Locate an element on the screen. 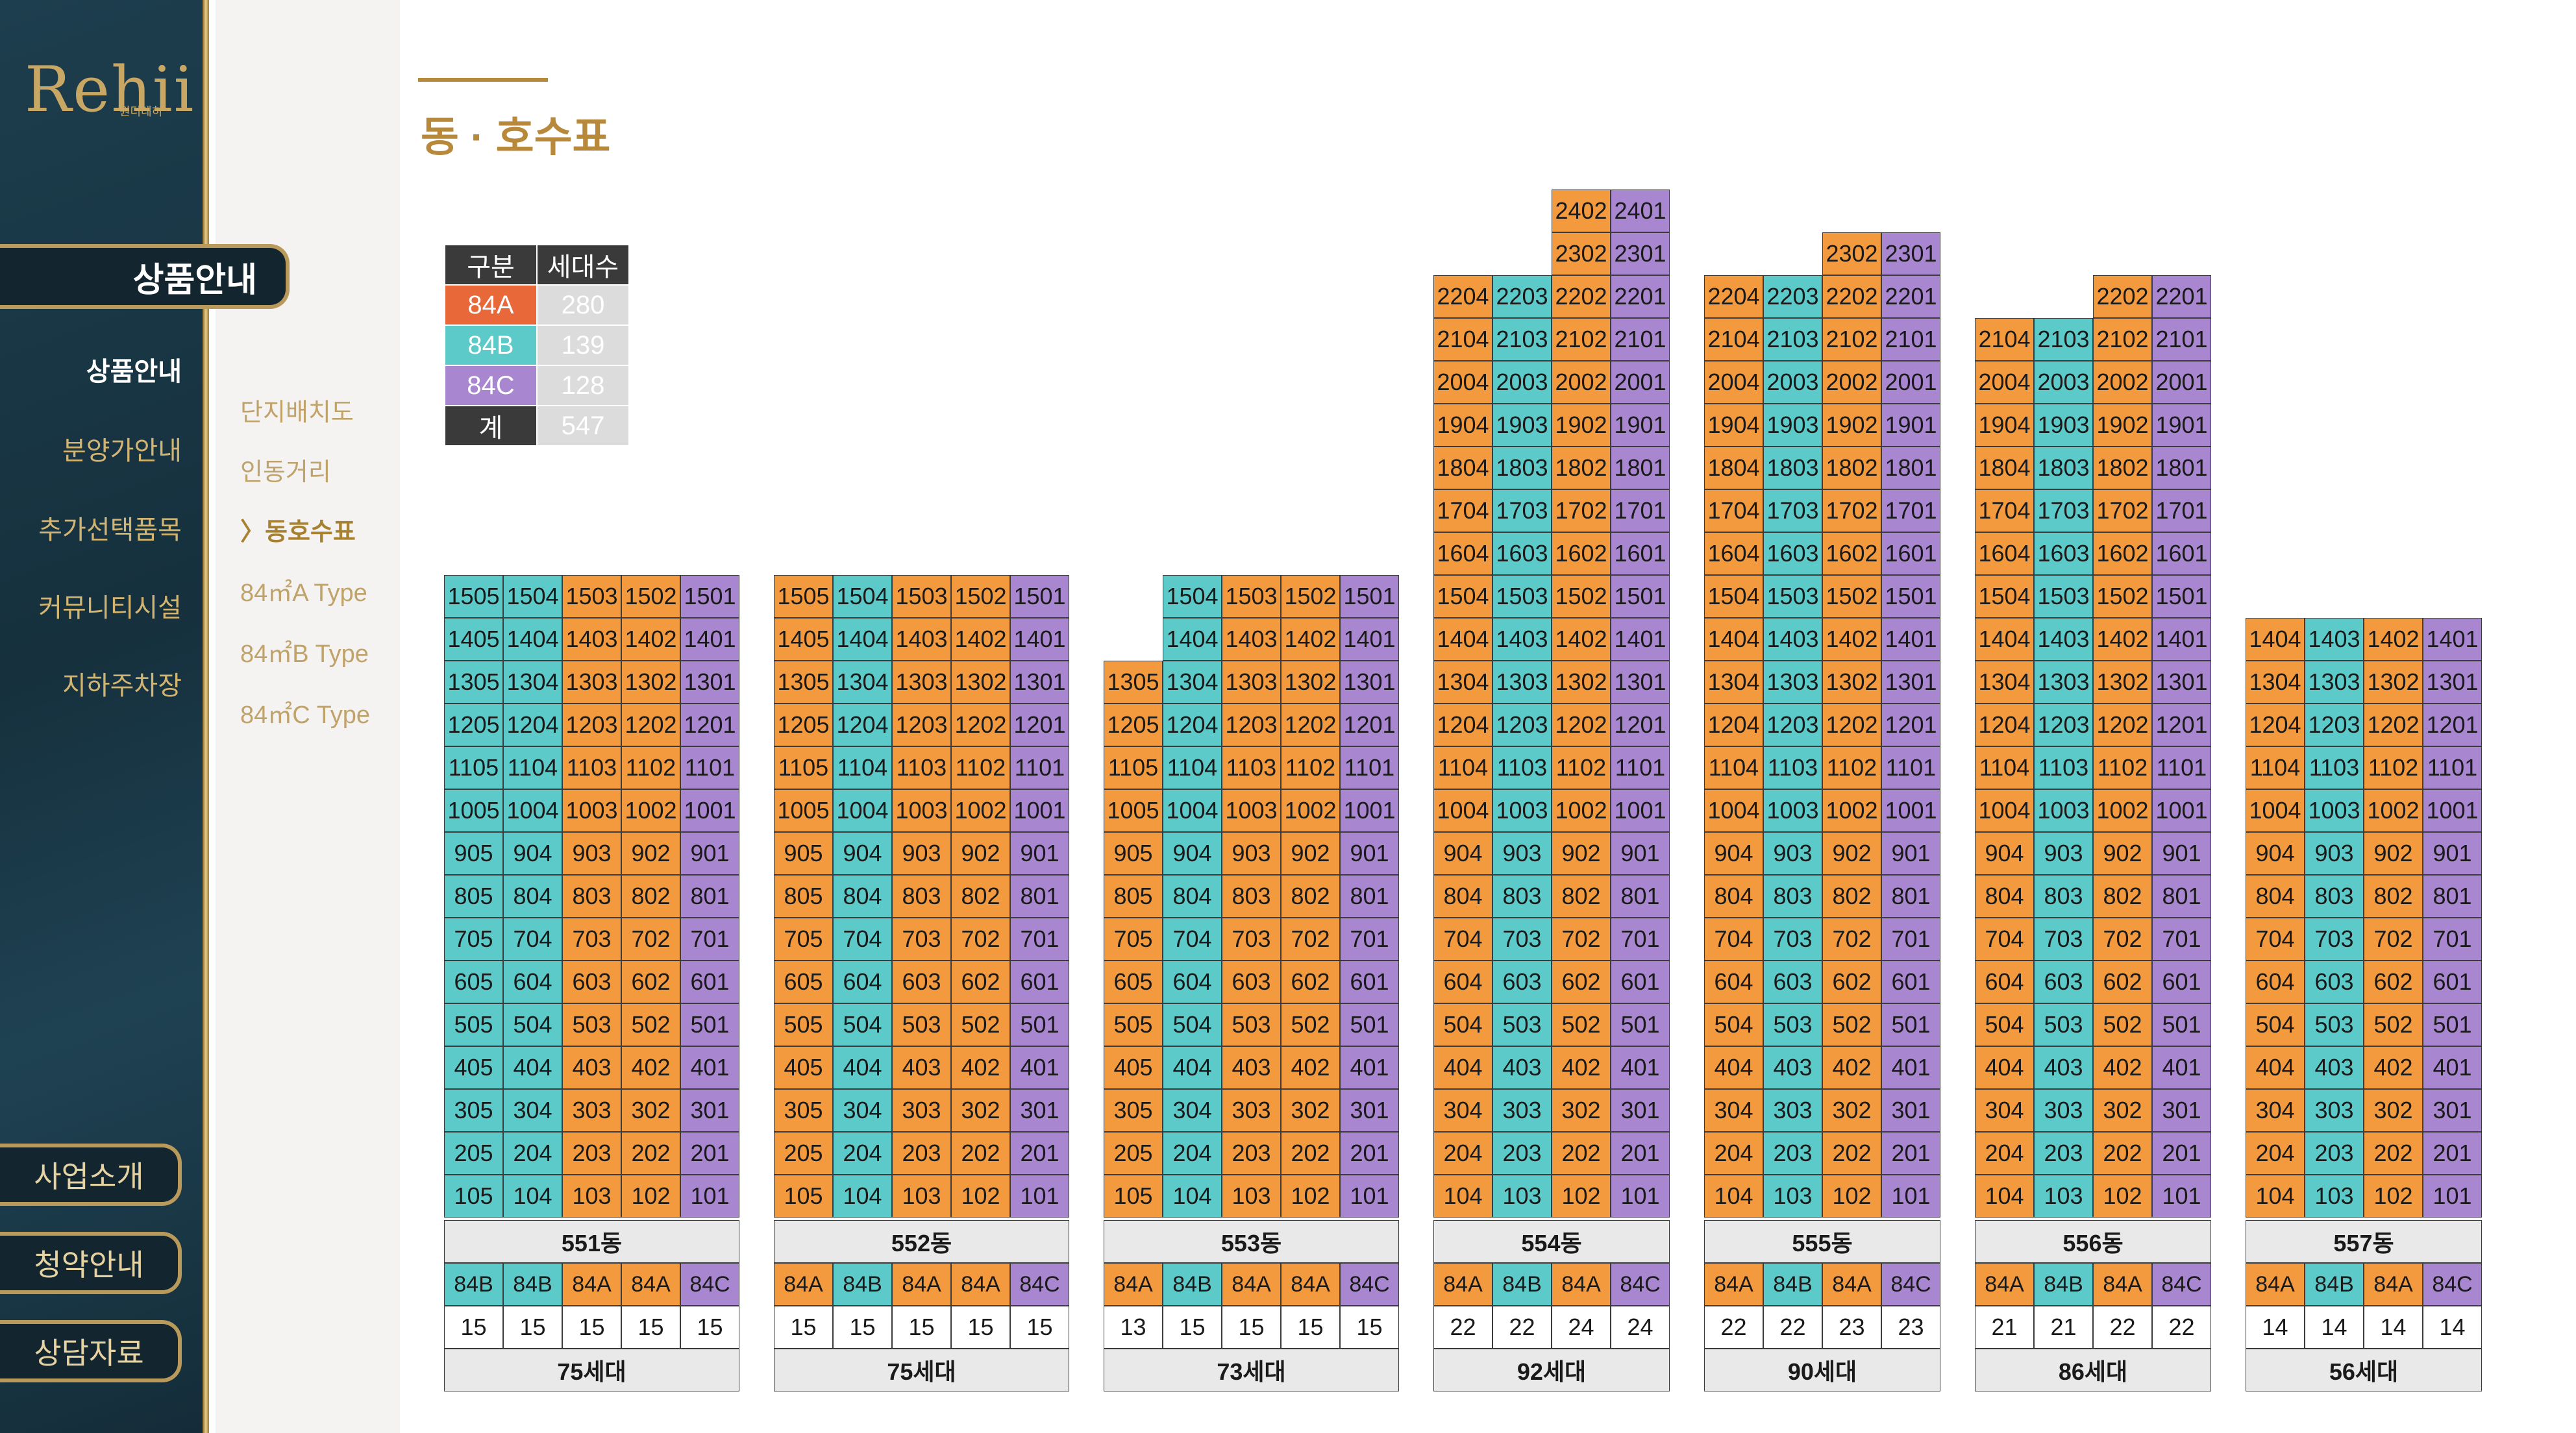  menu-item-price-info: 분양가안내 is located at coordinates (122, 451).